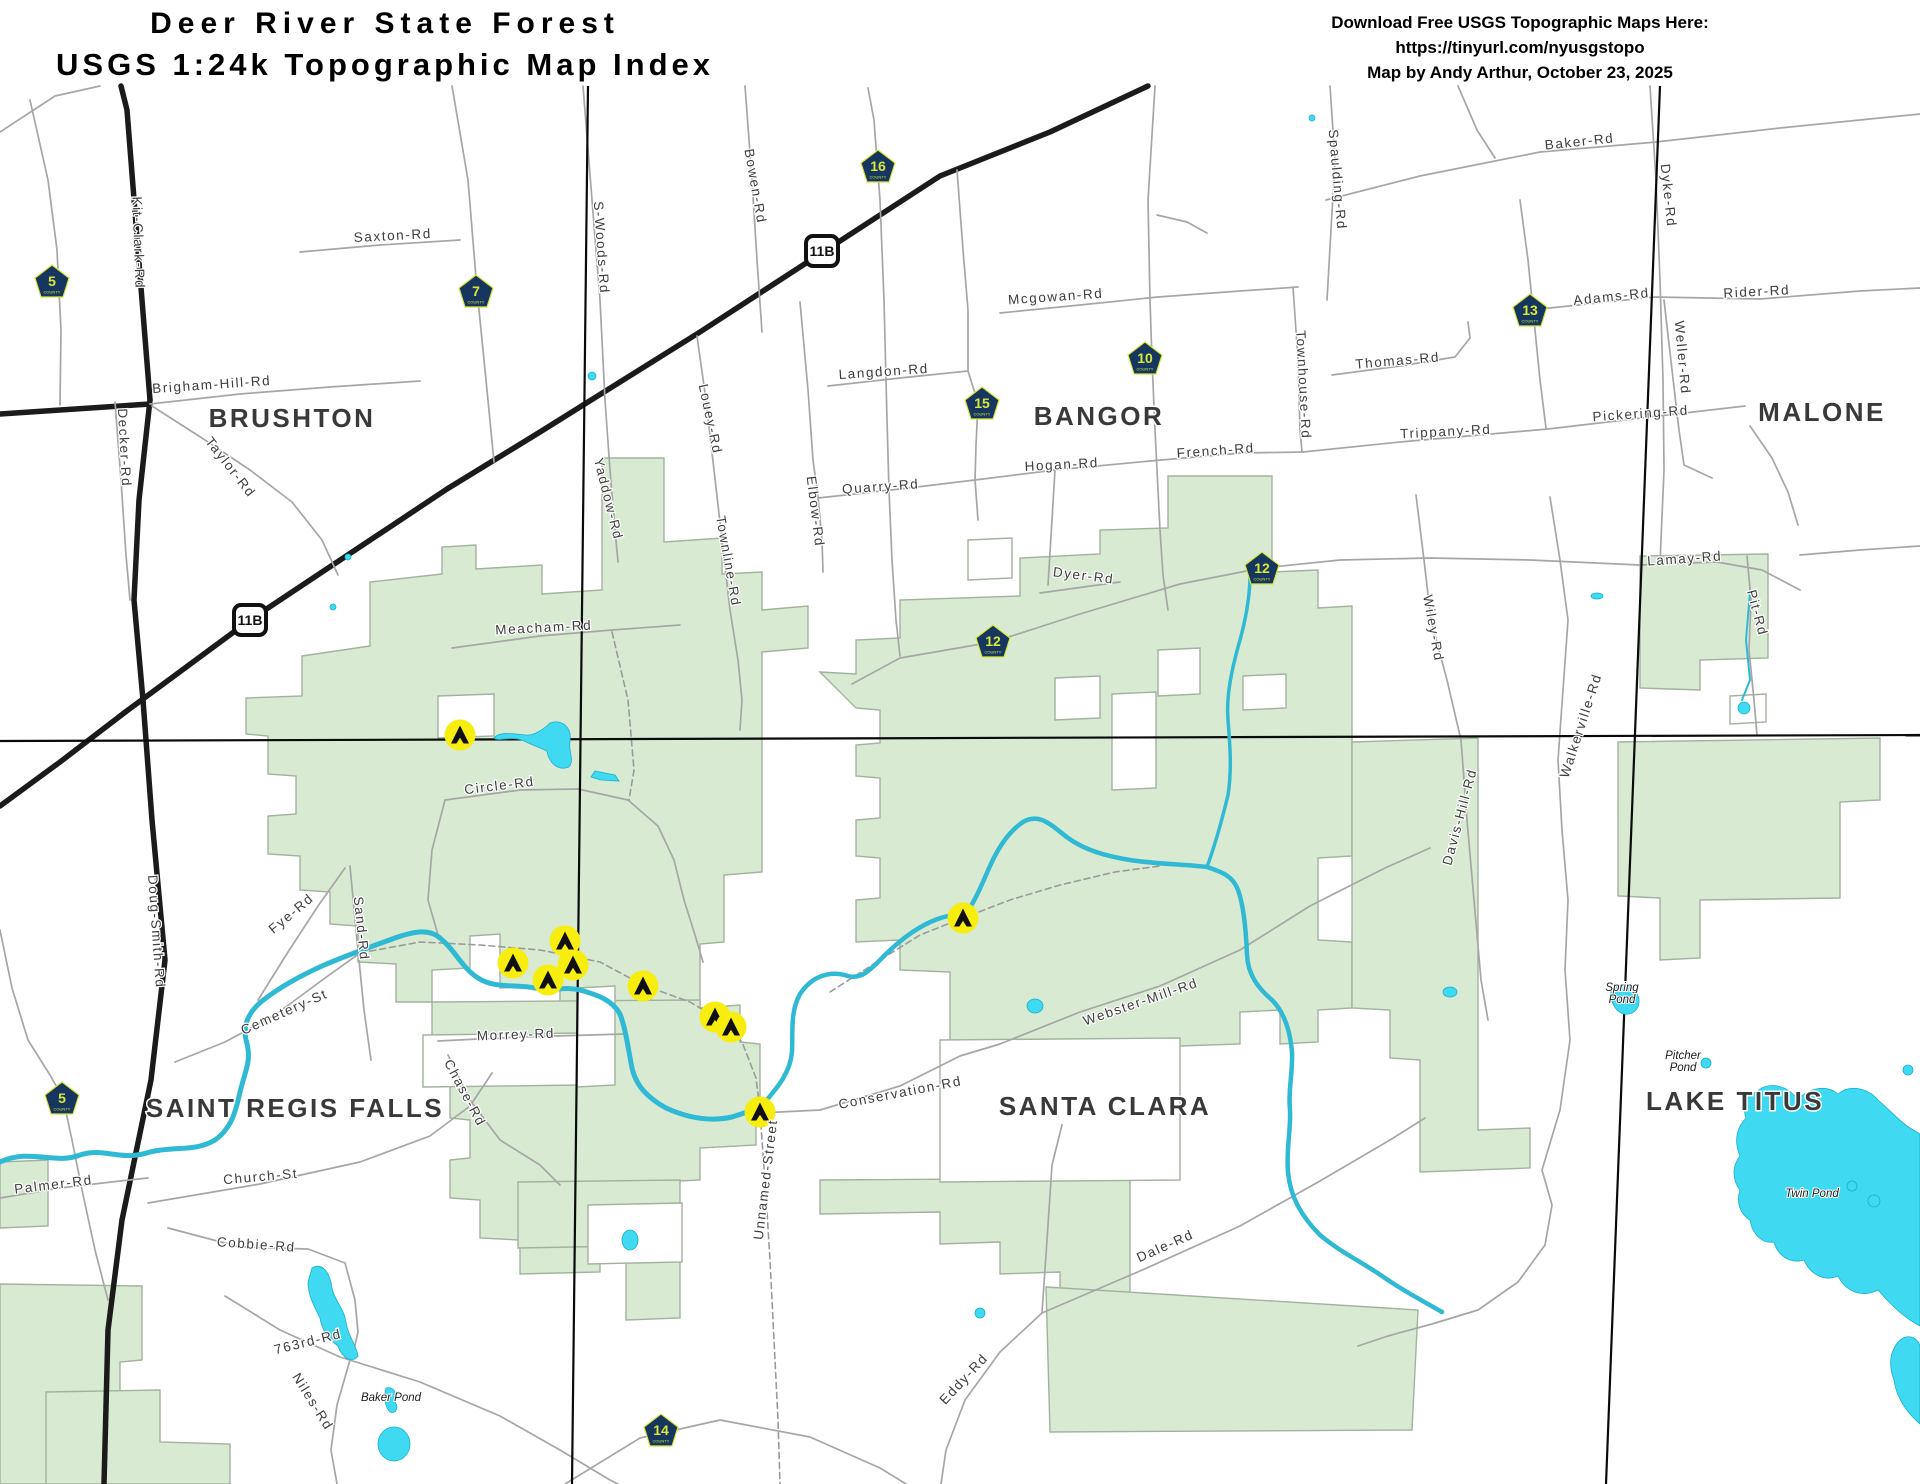 Image resolution: width=1920 pixels, height=1484 pixels. I want to click on inholding-e4, so click(1264, 692).